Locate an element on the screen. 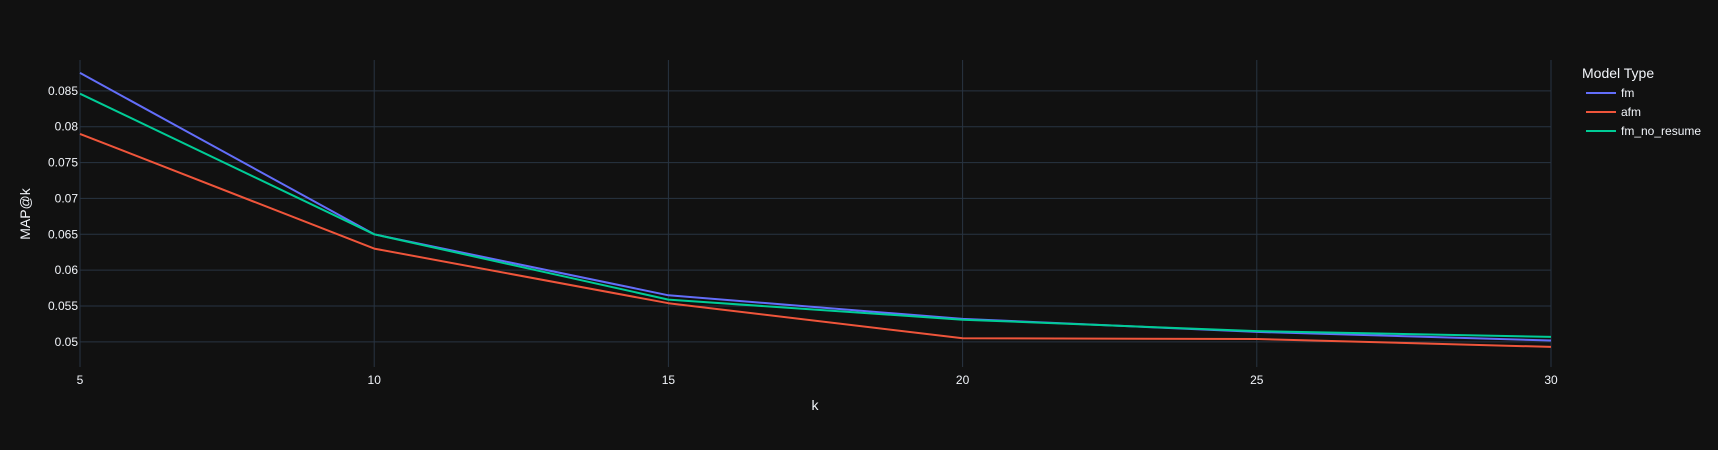 This screenshot has width=1718, height=450. legend-label-afm: afm is located at coordinates (1631, 112).